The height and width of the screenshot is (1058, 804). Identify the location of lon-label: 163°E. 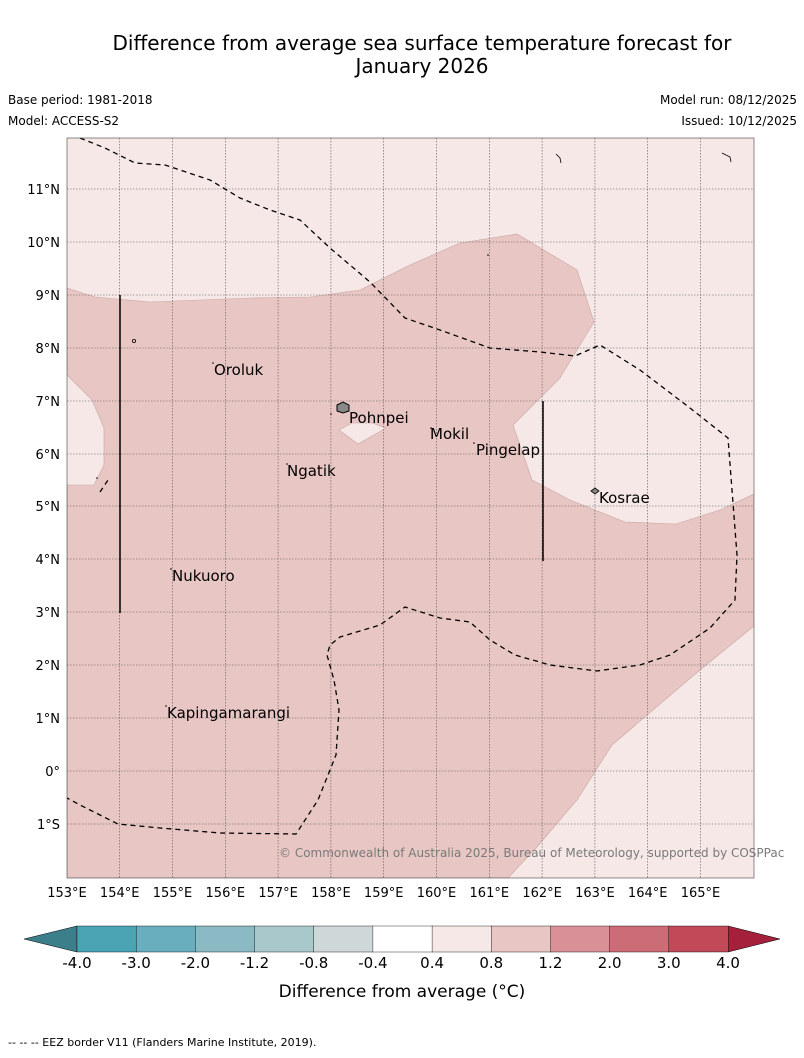
(595, 893).